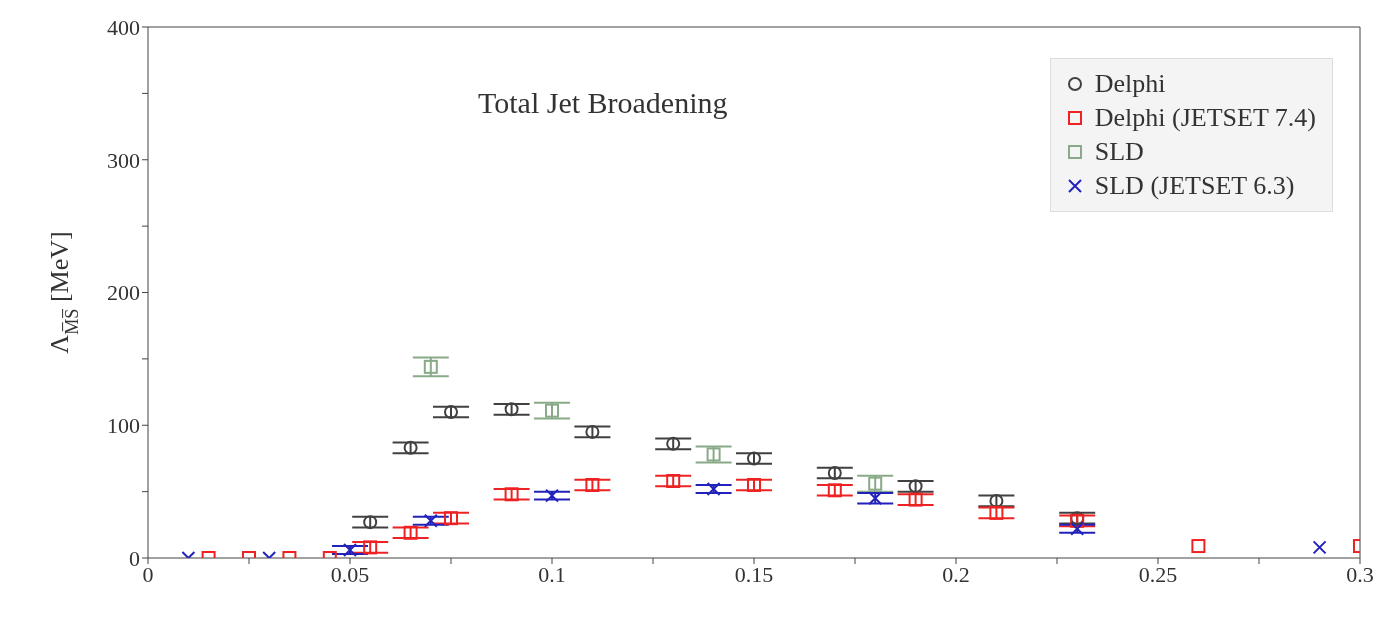 This screenshot has width=1389, height=618. I want to click on legend-label: Delphi (JETSET 7.4), so click(1205, 118).